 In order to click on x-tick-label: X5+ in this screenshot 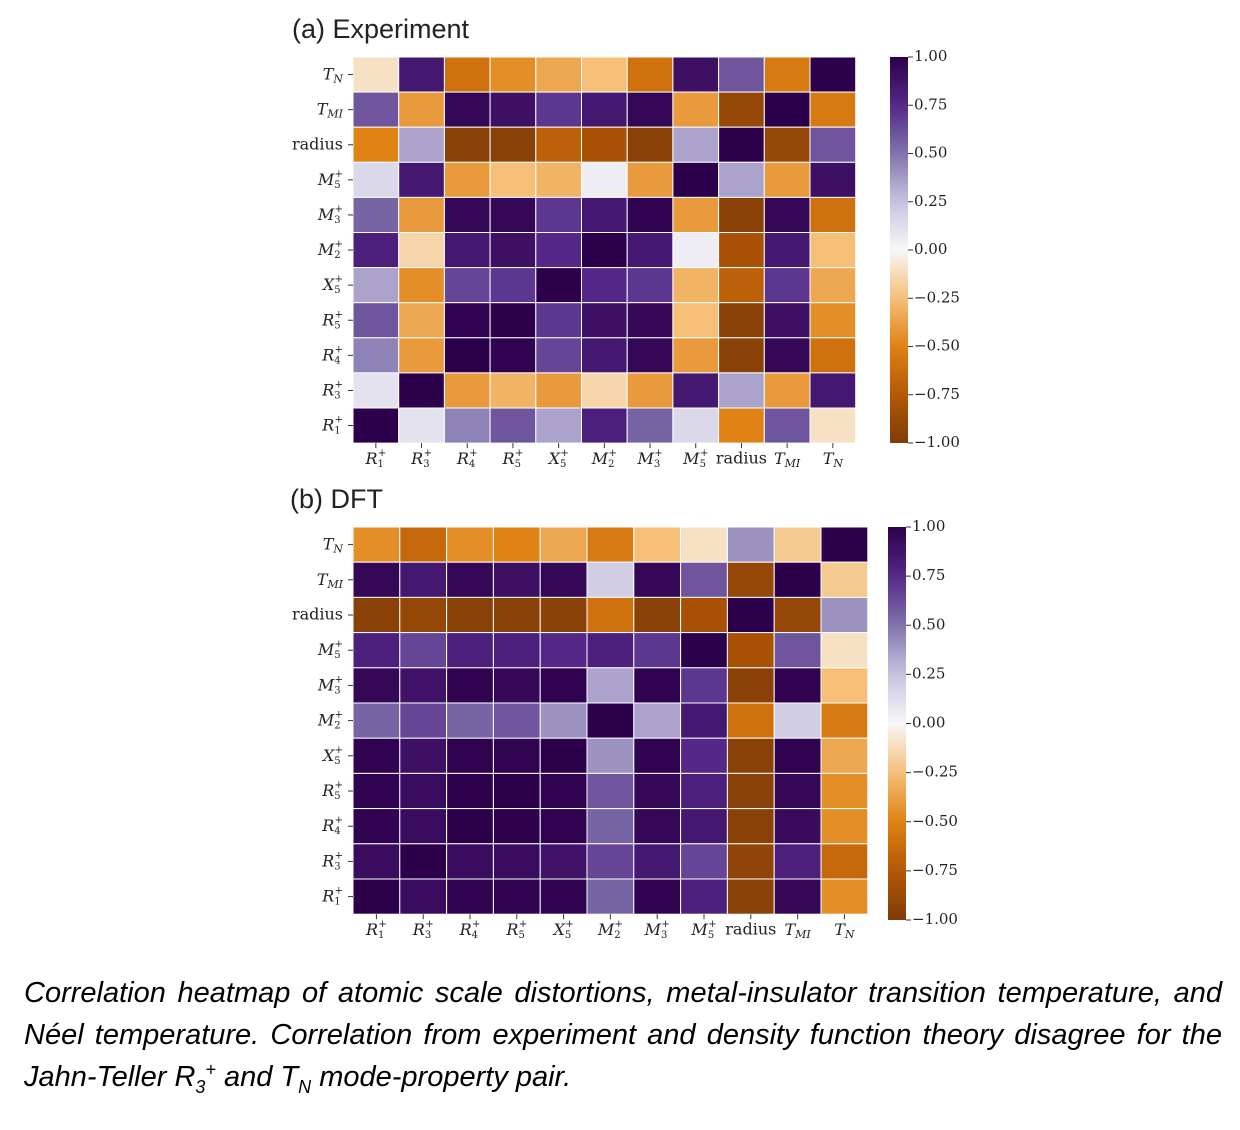, I will do `click(558, 459)`.